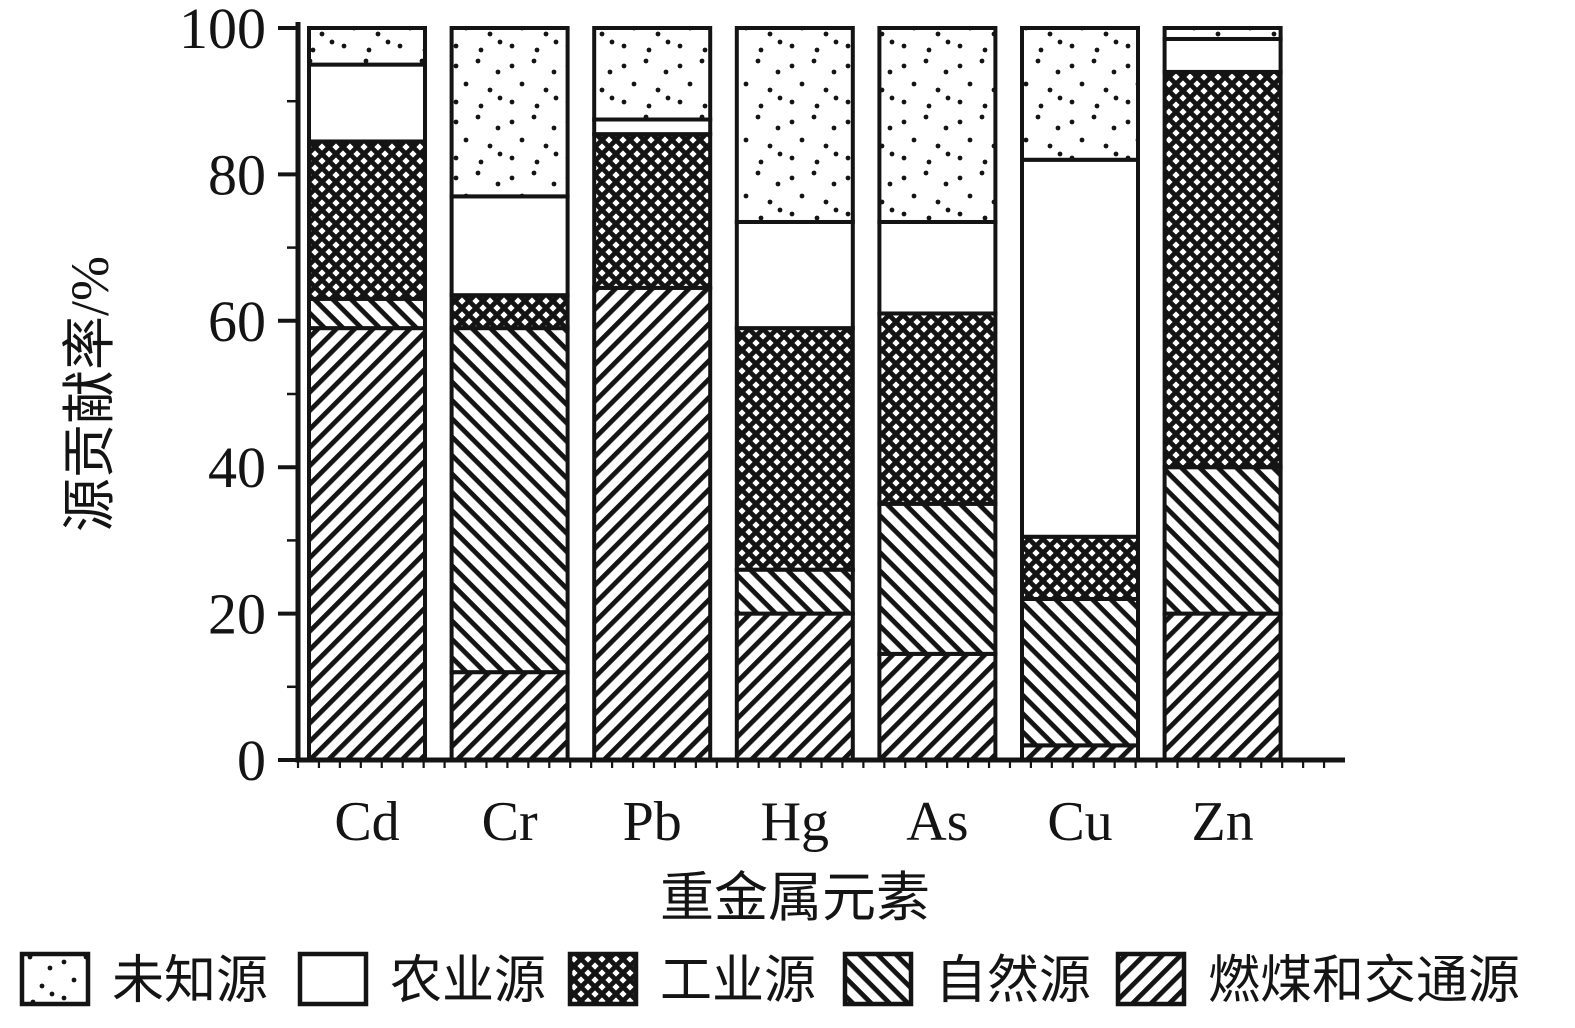 This screenshot has width=1575, height=1028. Describe the element at coordinates (237, 321) in the screenshot. I see `y-tick-label: 60` at that location.